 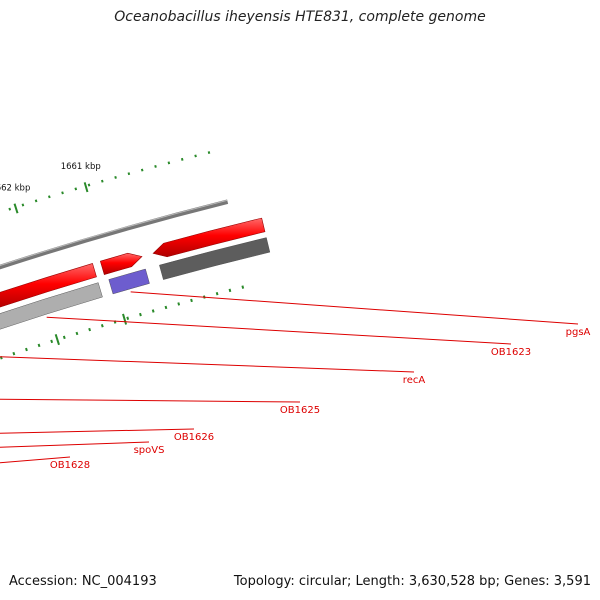 I want to click on inner-tick-ring, so click(x=122, y=322).